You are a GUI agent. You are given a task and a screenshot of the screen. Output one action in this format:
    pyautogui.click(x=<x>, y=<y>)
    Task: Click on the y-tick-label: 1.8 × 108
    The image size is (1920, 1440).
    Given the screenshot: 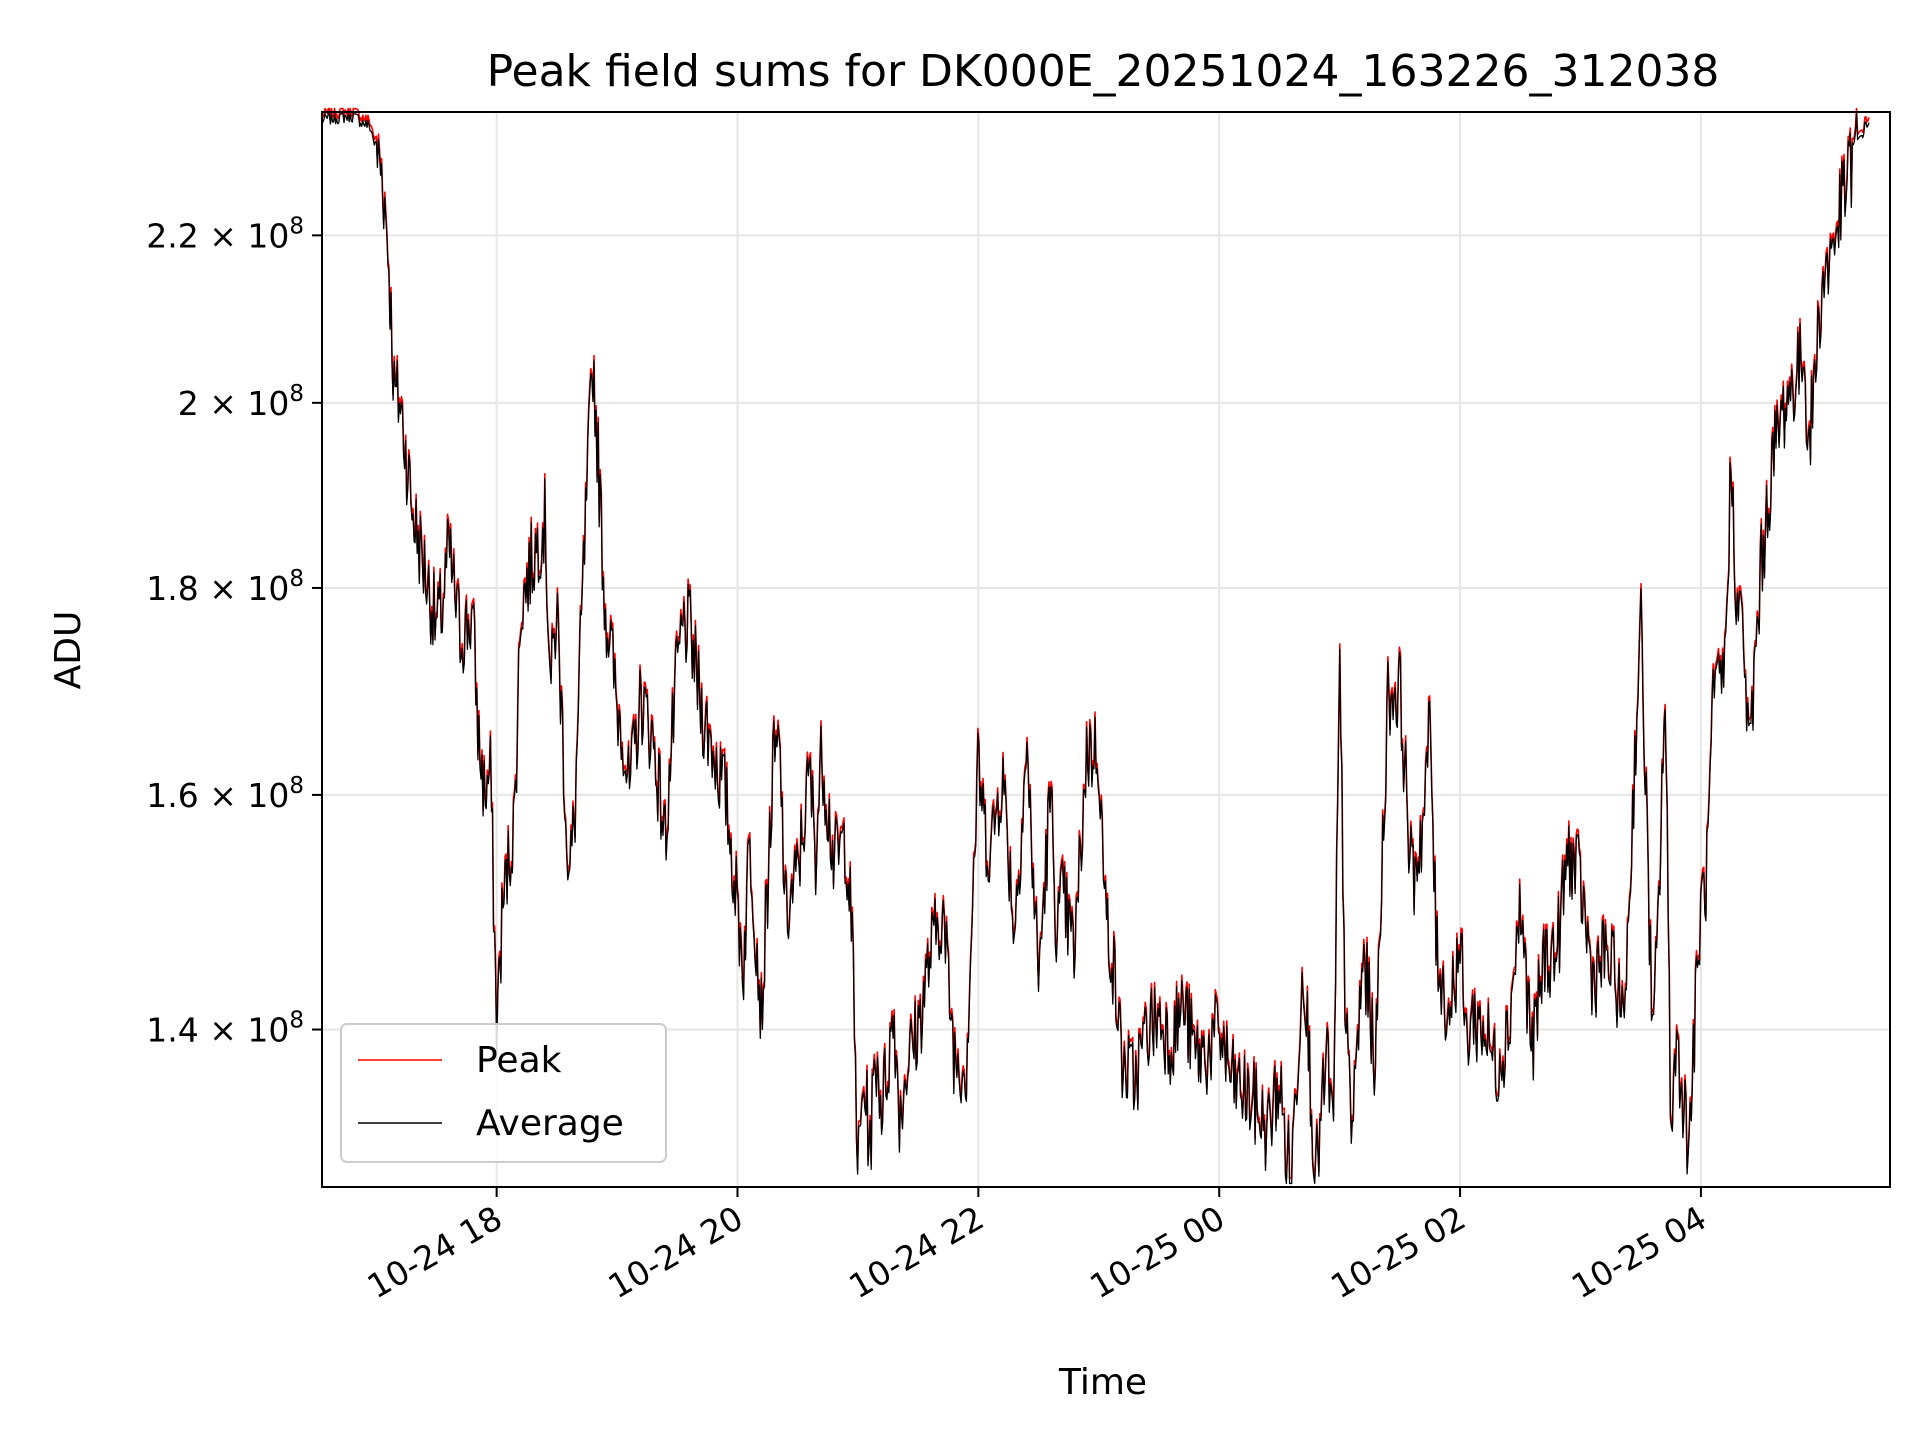 What is the action you would take?
    pyautogui.click(x=225, y=587)
    